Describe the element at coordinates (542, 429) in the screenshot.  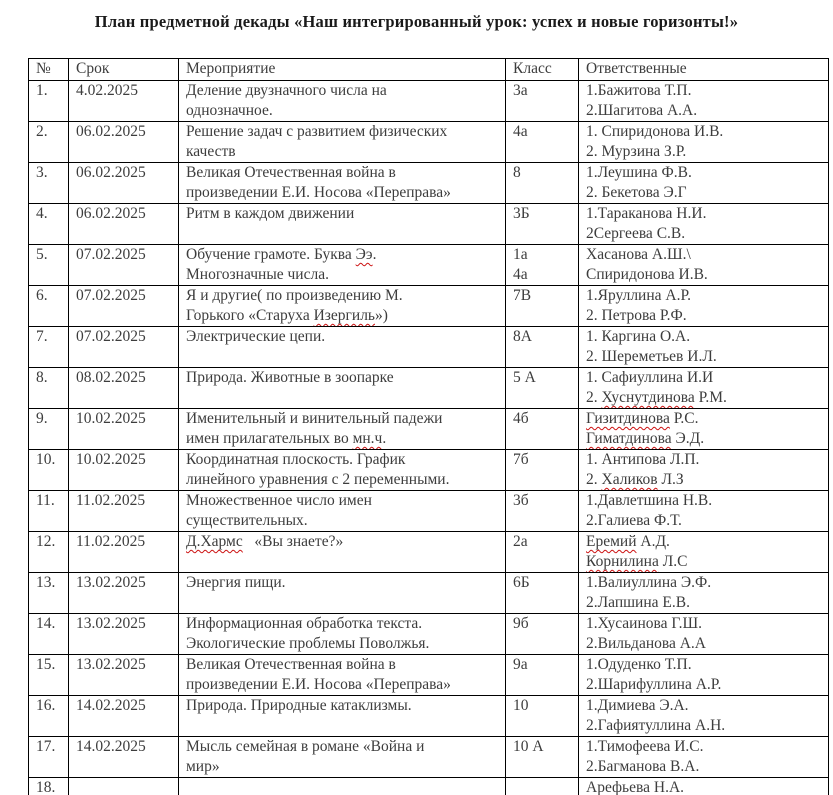
I see `cell-class: 4б` at that location.